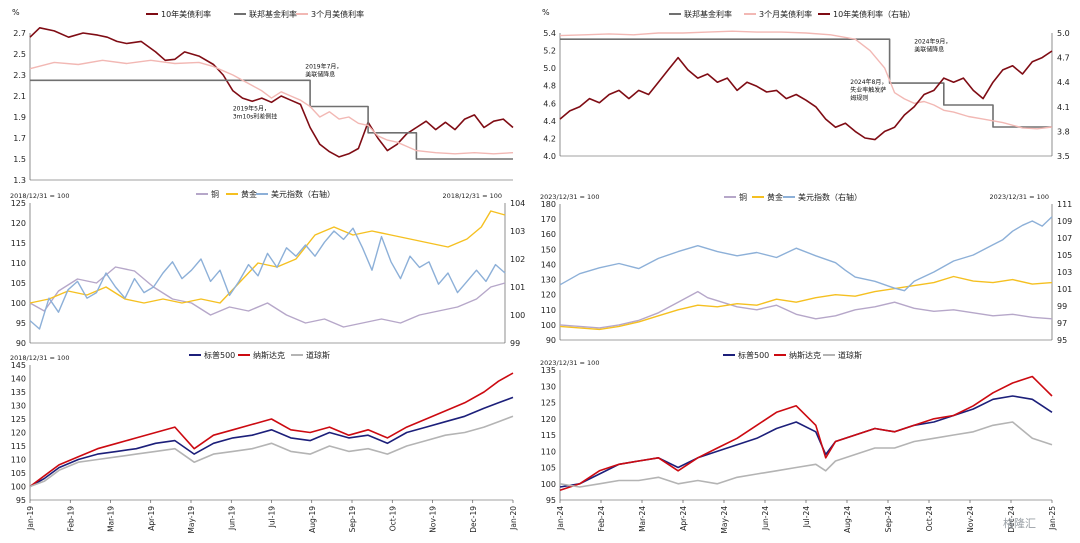  Describe the element at coordinates (19, 159) in the screenshot. I see `y-tick-label: 1.5` at that location.